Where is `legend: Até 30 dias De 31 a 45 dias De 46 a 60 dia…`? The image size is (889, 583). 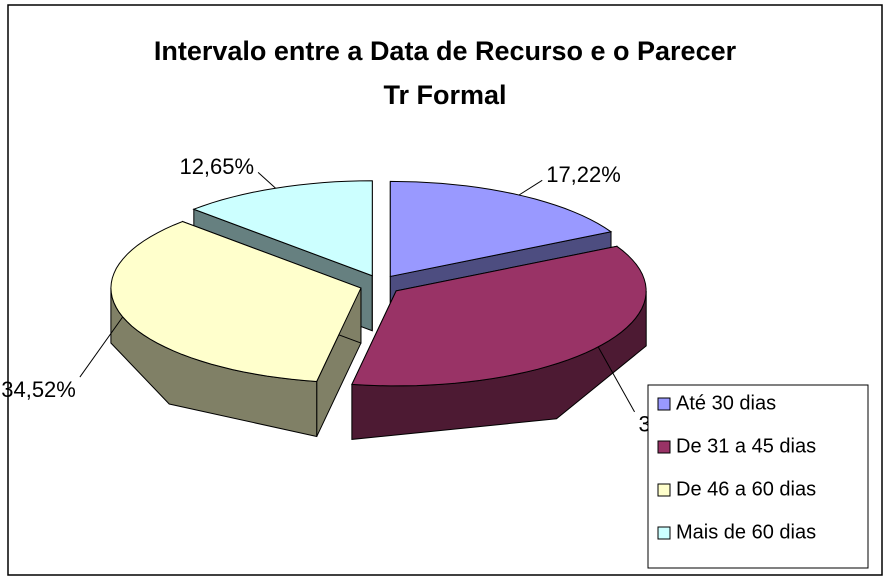 legend: Até 30 dias De 31 a 45 dias De 46 a 60 dia… is located at coordinates (758, 476).